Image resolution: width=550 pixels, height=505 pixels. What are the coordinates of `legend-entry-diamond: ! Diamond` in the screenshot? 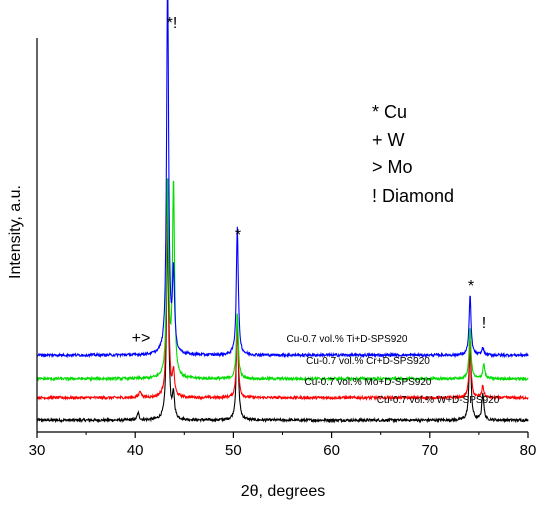 It's located at (413, 196).